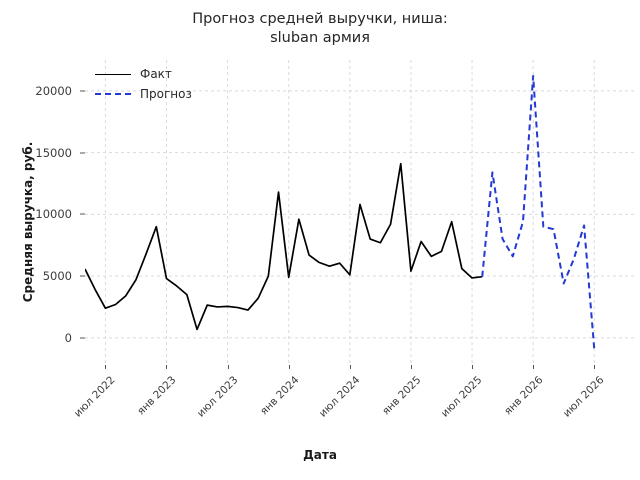 The image size is (640, 480). I want to click on legend-label: Прогноз, so click(166, 94).